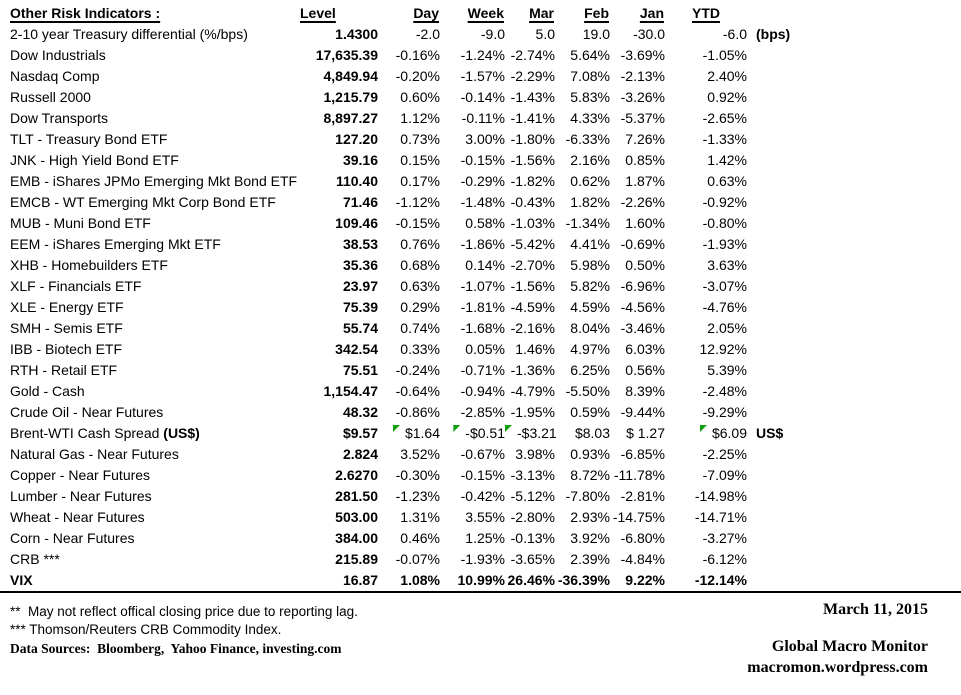  What do you see at coordinates (590, 202) in the screenshot?
I see `cell-feb: 1.82%` at bounding box center [590, 202].